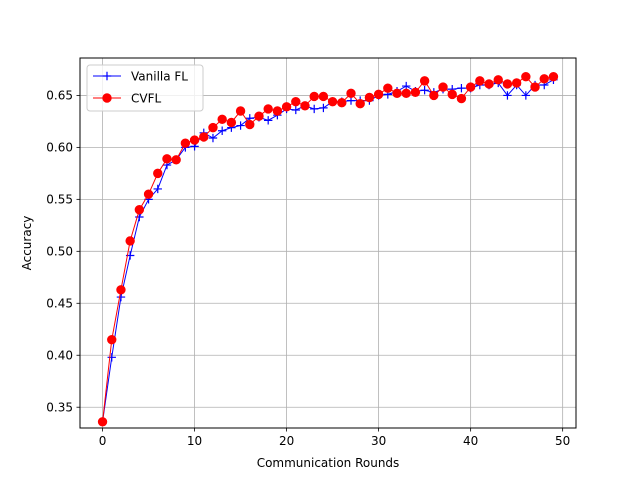  What do you see at coordinates (59, 252) in the screenshot?
I see `y-tick-label: 0.50` at bounding box center [59, 252].